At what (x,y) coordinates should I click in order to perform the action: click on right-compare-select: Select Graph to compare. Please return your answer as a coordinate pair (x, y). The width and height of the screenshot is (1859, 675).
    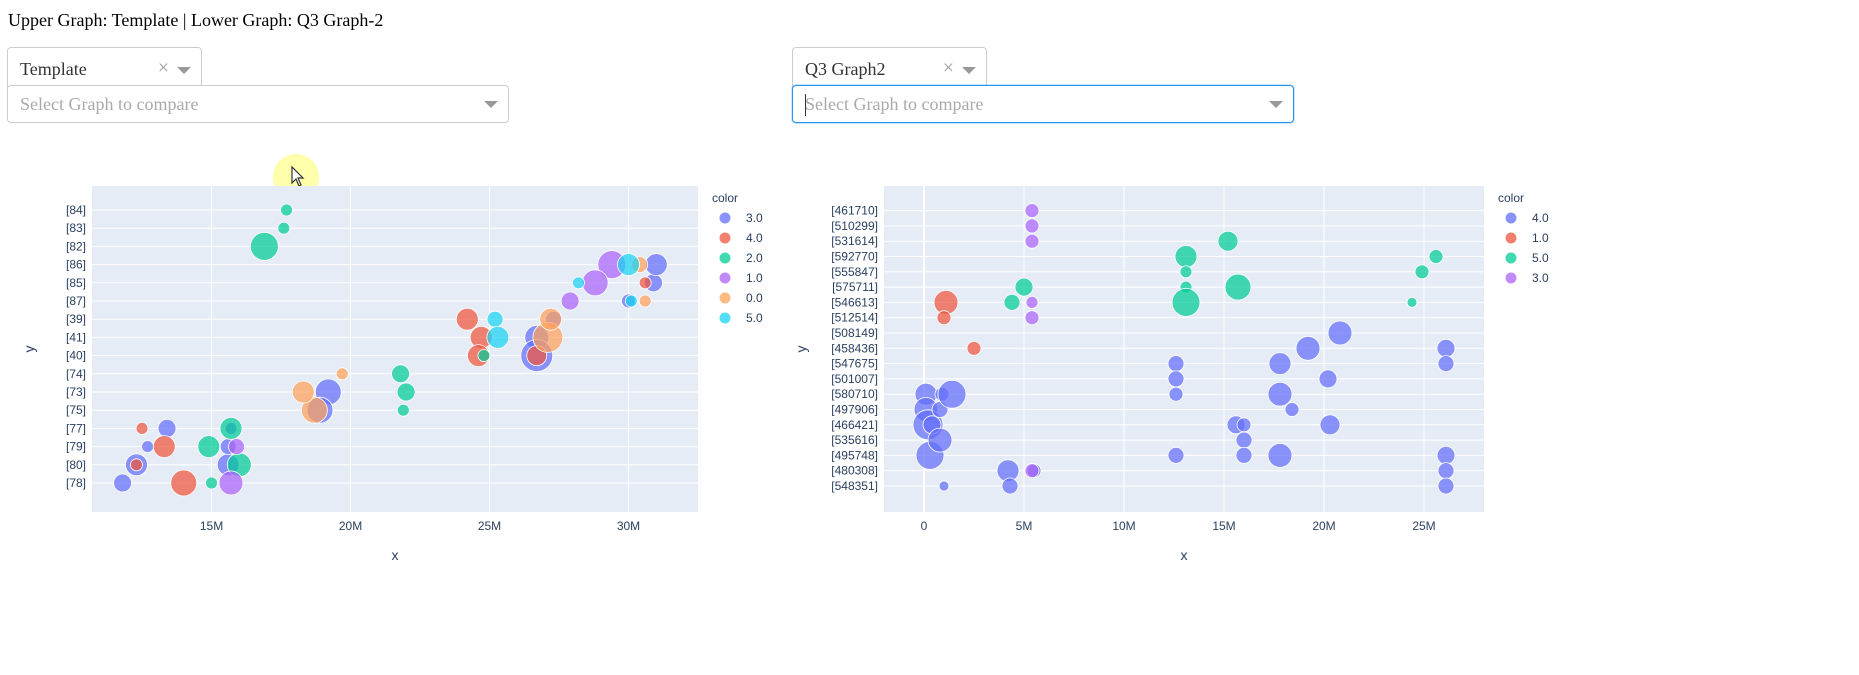
    Looking at the image, I should click on (1043, 104).